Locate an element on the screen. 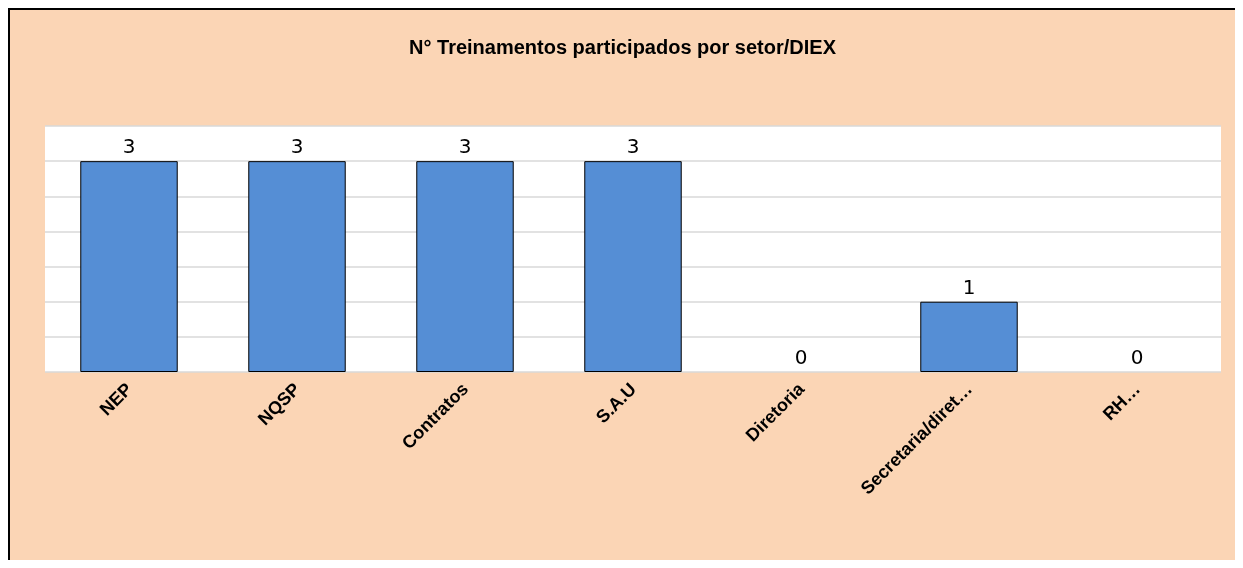  chart-title: N° Treinamentos participados por setor/DIEX is located at coordinates (623, 47).